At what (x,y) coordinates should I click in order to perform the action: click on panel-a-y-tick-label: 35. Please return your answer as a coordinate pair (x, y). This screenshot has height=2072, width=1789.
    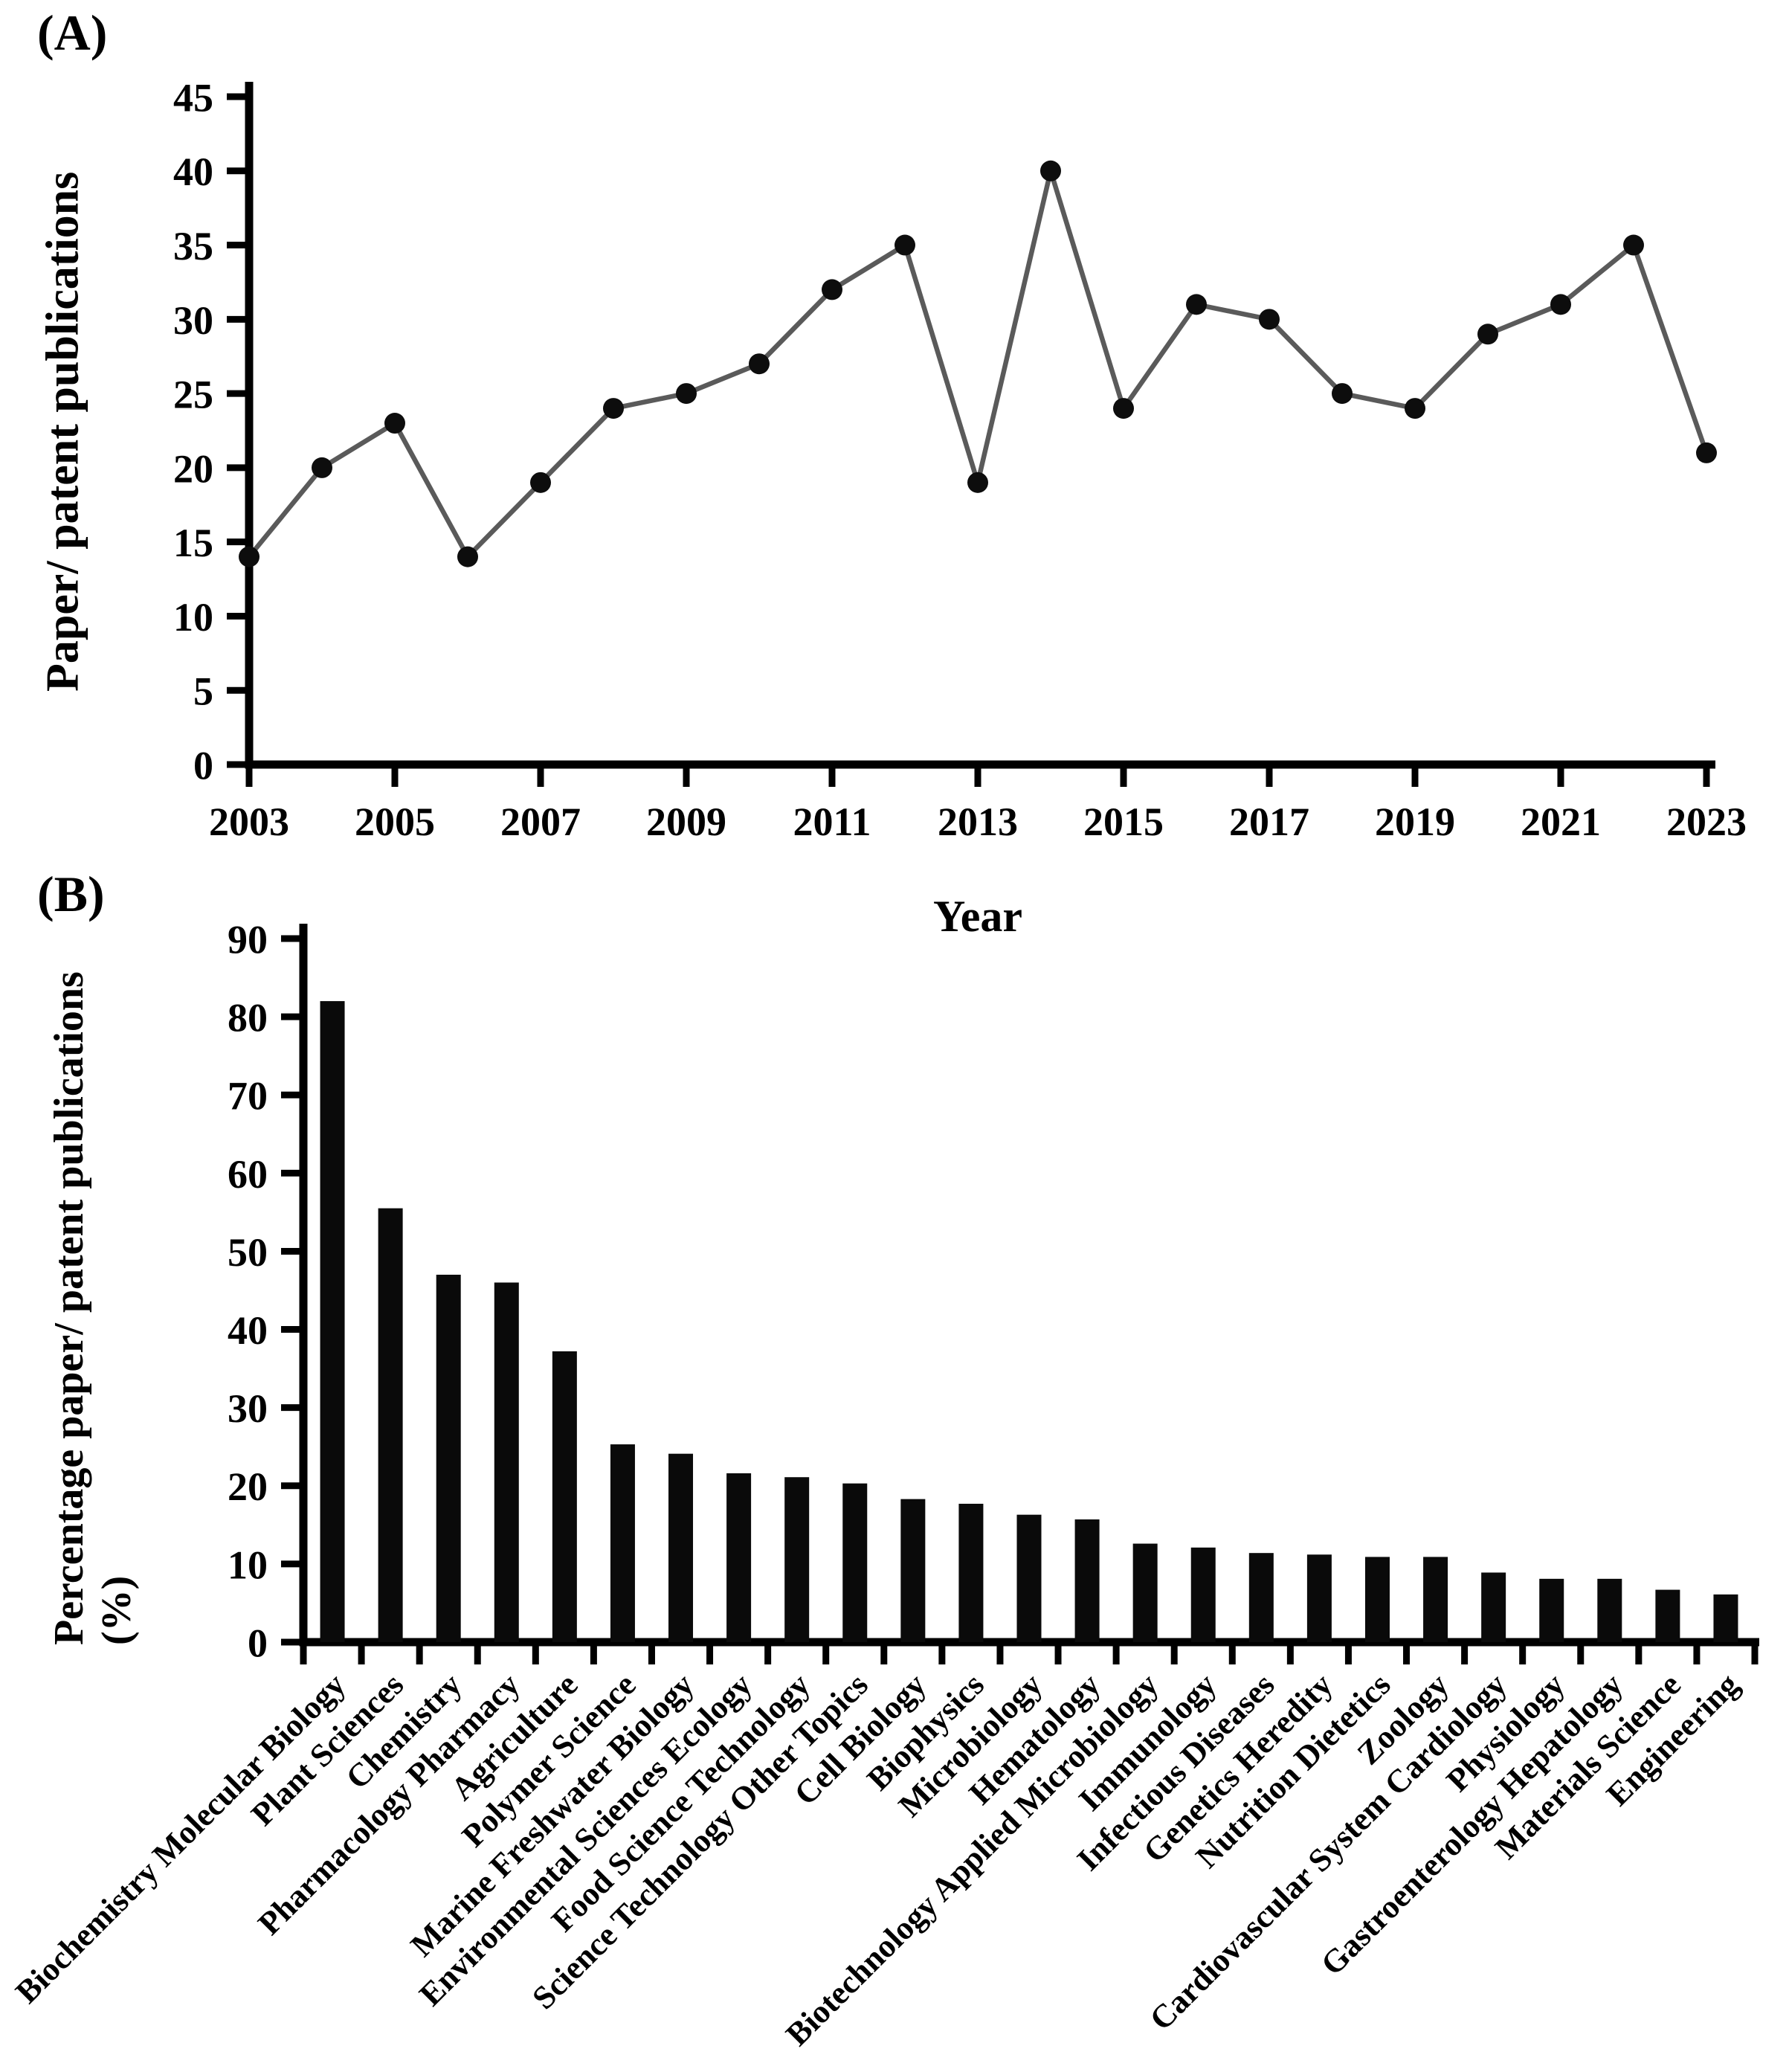
    Looking at the image, I should click on (193, 246).